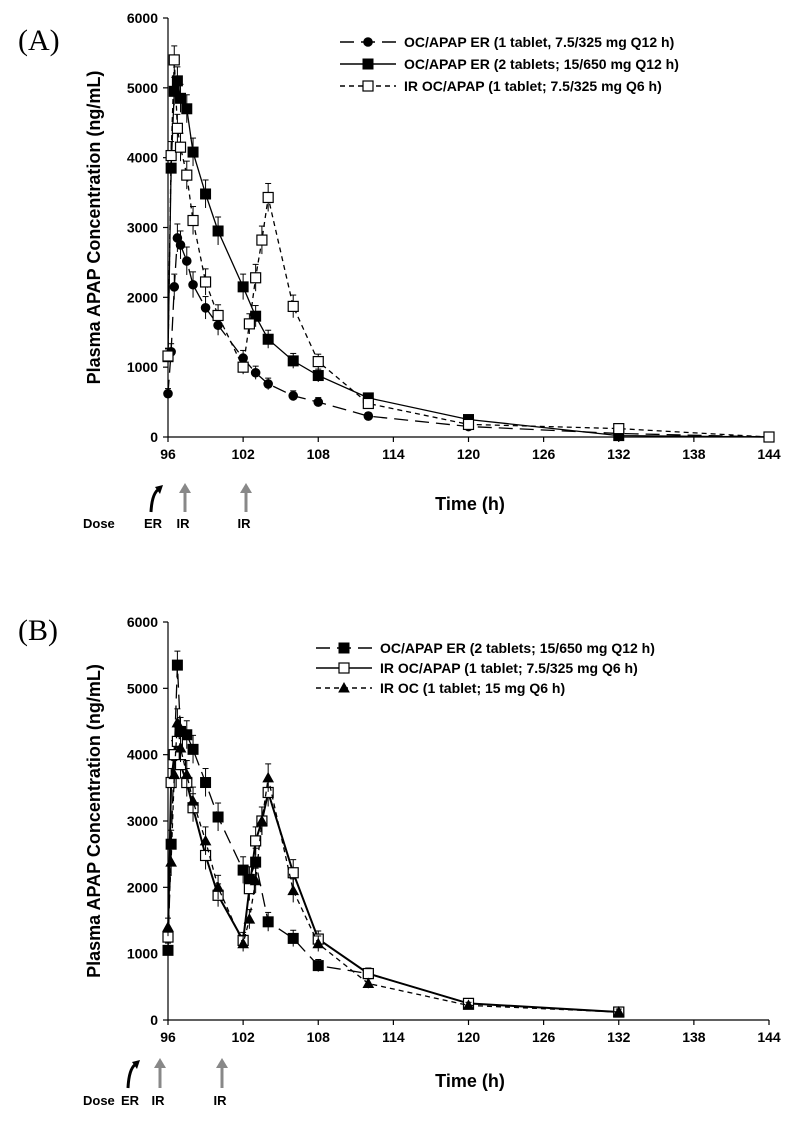 Image resolution: width=796 pixels, height=1122 pixels. I want to click on y-tick-label-a: 1000, so click(142, 367).